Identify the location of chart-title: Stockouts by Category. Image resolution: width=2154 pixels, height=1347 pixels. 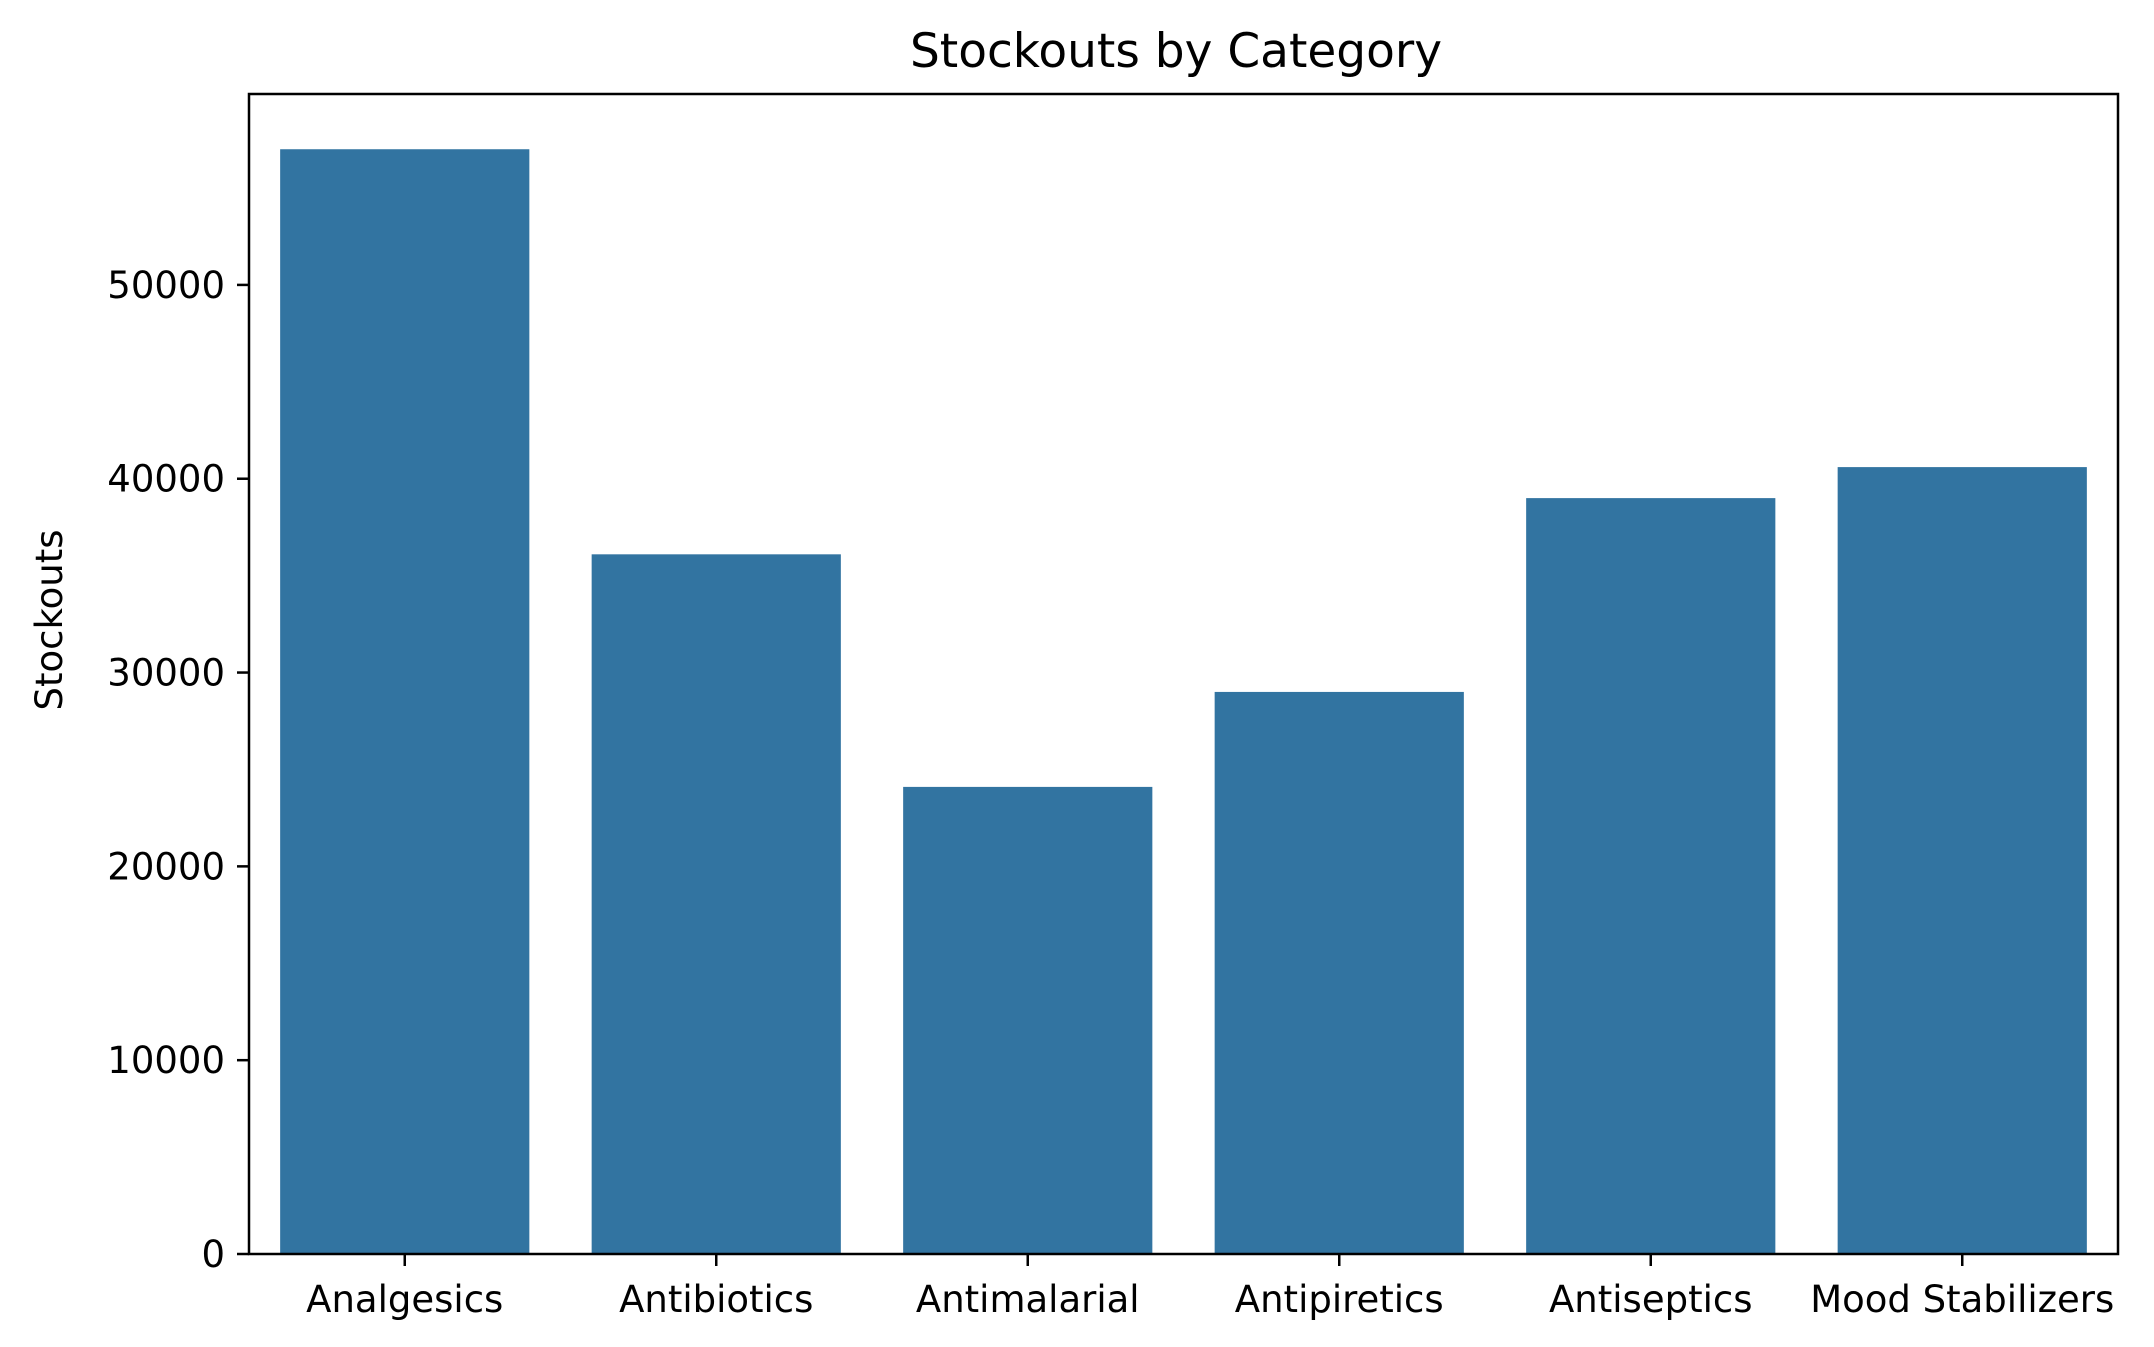
(1176, 51).